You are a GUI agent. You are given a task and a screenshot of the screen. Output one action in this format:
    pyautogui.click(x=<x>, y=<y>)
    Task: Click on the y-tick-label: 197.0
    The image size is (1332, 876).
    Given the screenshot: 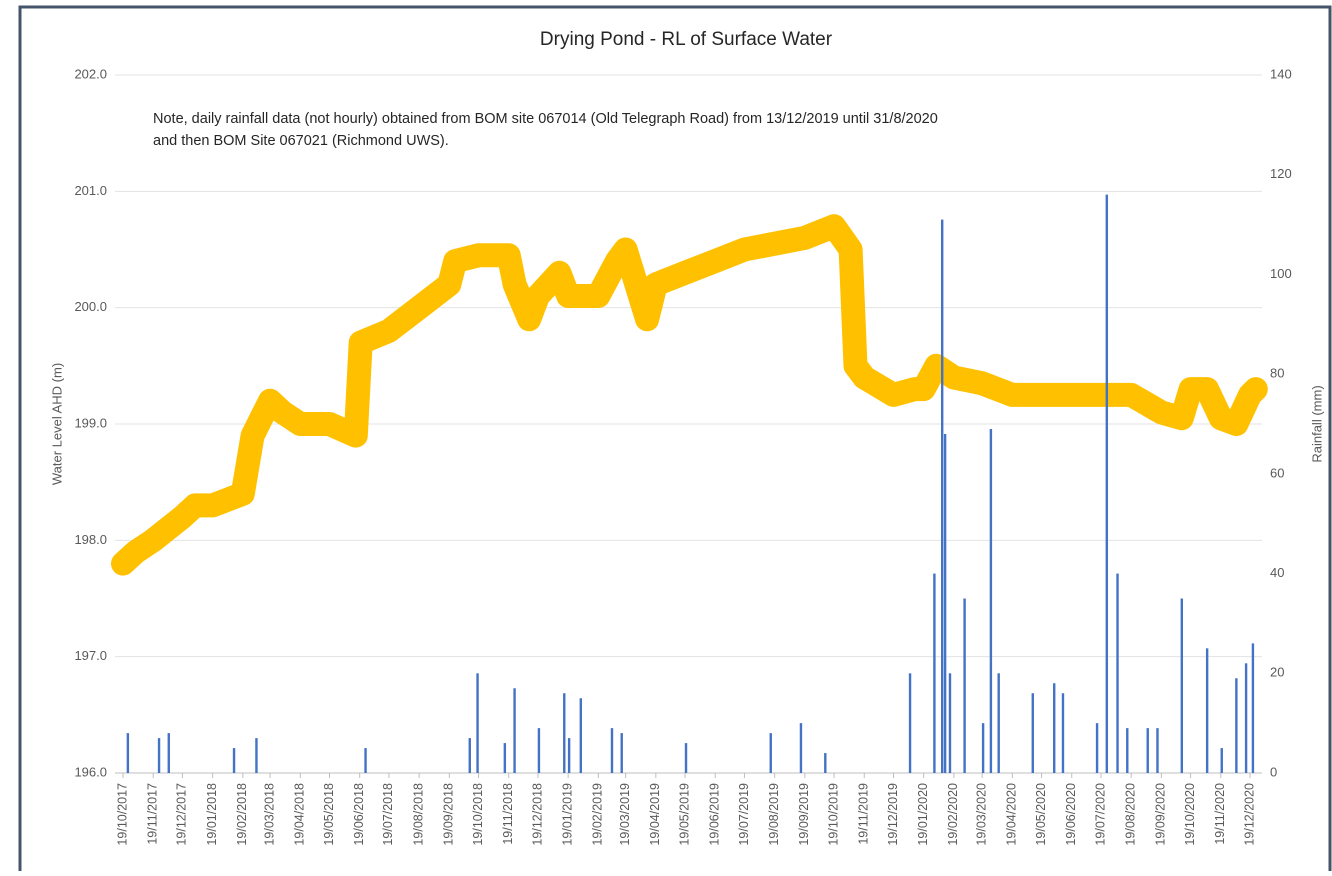 What is the action you would take?
    pyautogui.click(x=90, y=655)
    